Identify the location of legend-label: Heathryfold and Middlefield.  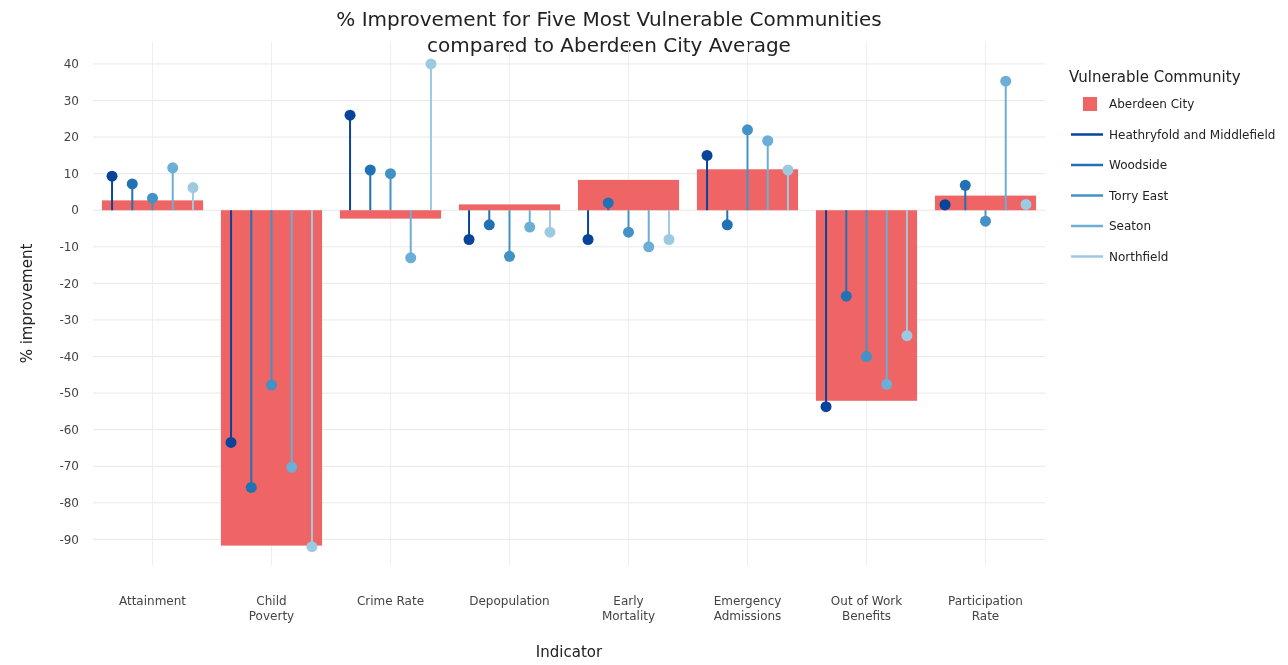
(1192, 134).